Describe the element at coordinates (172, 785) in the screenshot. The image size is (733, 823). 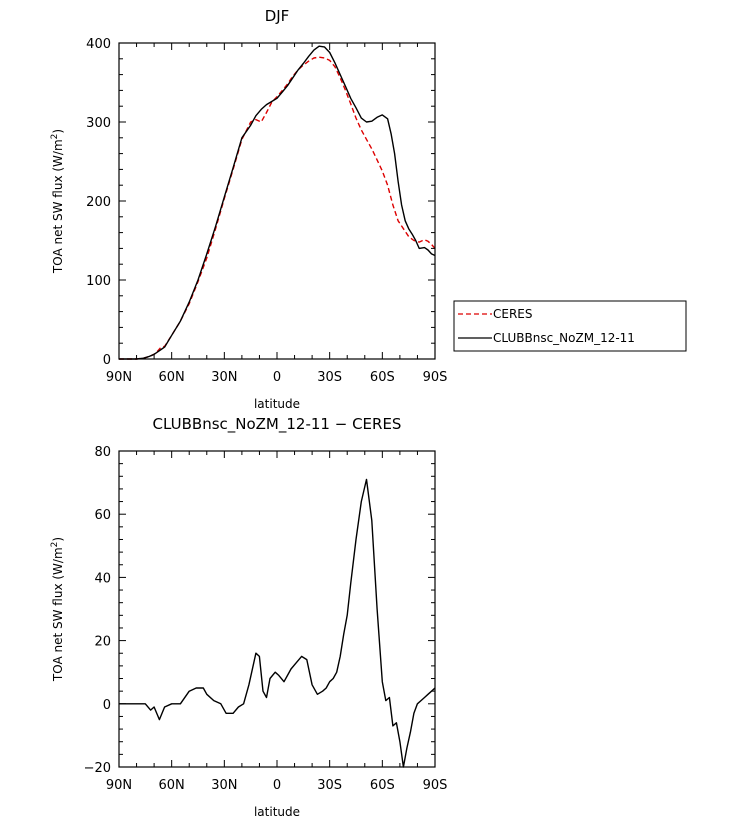
I see `bottom-x-tick-label: 60N` at that location.